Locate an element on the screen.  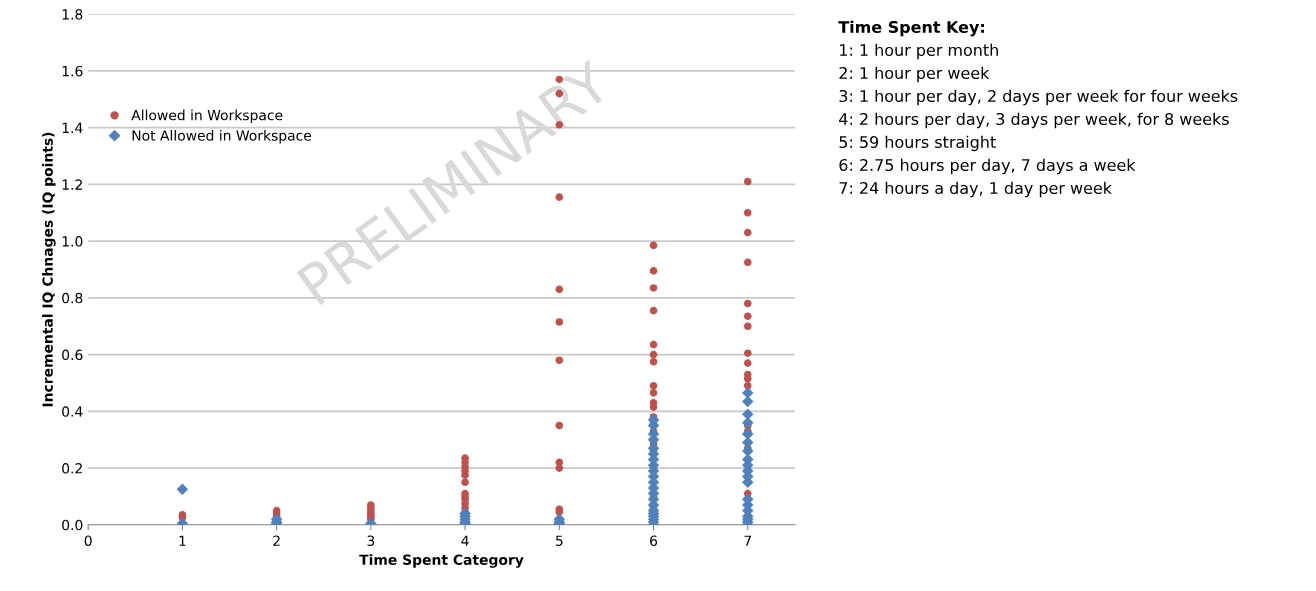
x-tick-label: 6 is located at coordinates (654, 540).